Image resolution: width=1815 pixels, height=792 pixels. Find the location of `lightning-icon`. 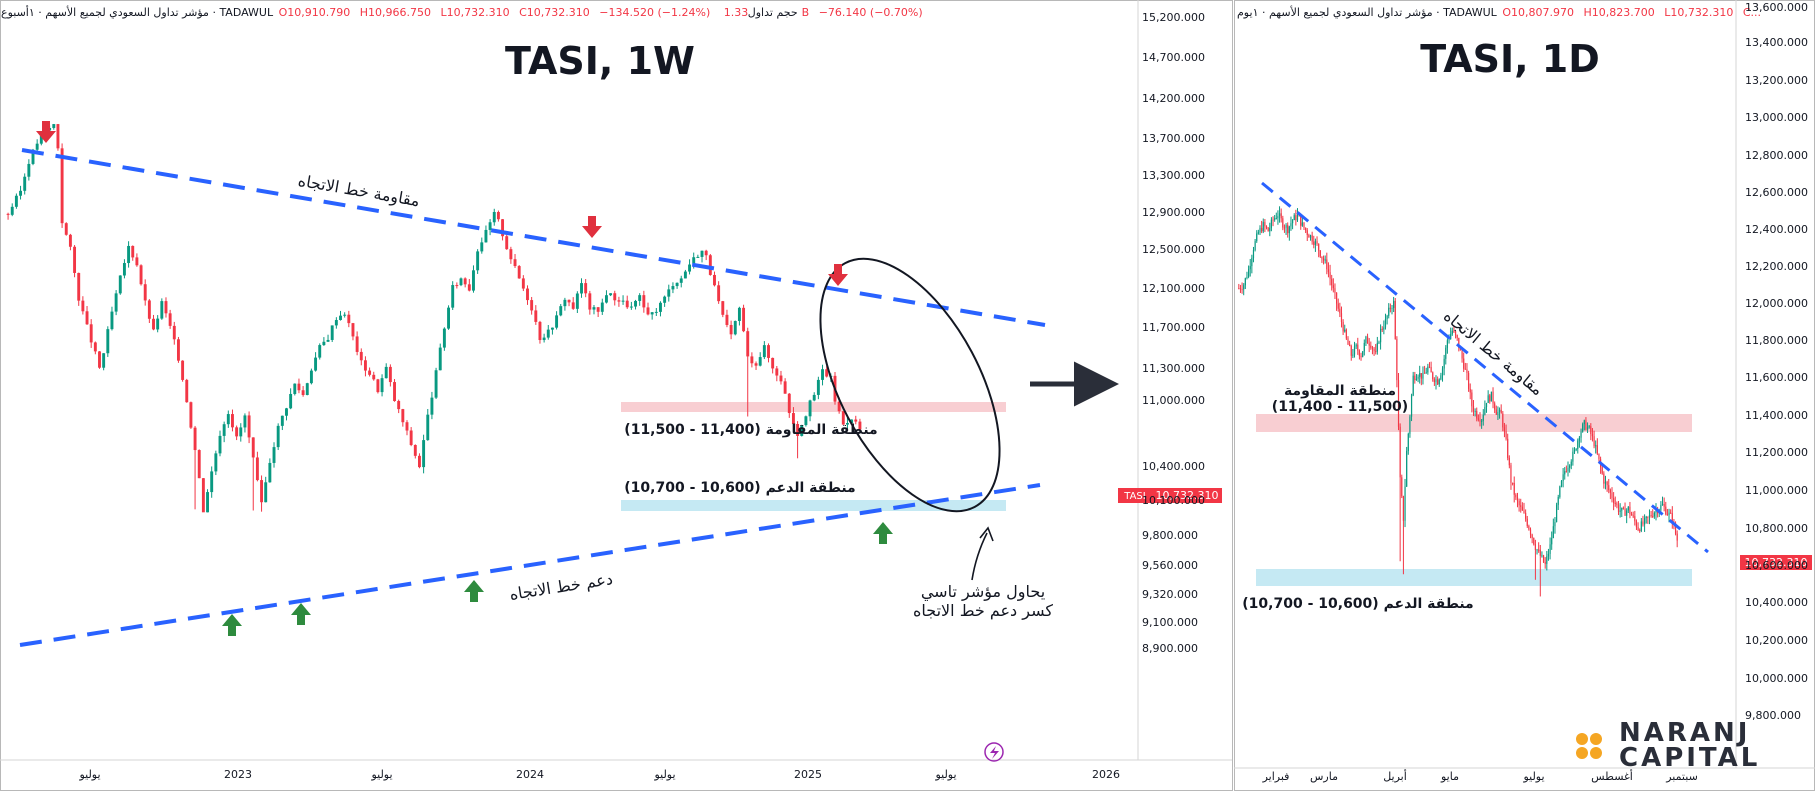

lightning-icon is located at coordinates (994, 752).